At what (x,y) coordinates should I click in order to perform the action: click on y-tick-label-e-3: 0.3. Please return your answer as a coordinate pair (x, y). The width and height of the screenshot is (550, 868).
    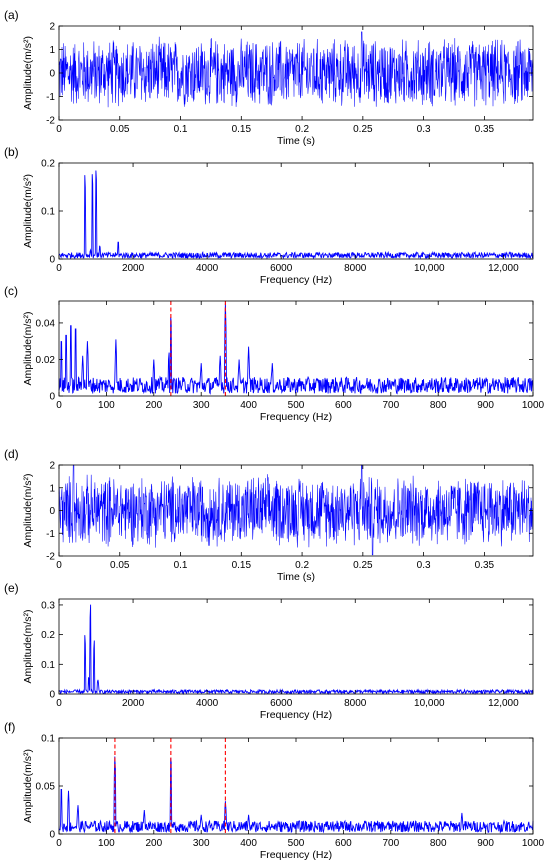
    Looking at the image, I should click on (48, 605).